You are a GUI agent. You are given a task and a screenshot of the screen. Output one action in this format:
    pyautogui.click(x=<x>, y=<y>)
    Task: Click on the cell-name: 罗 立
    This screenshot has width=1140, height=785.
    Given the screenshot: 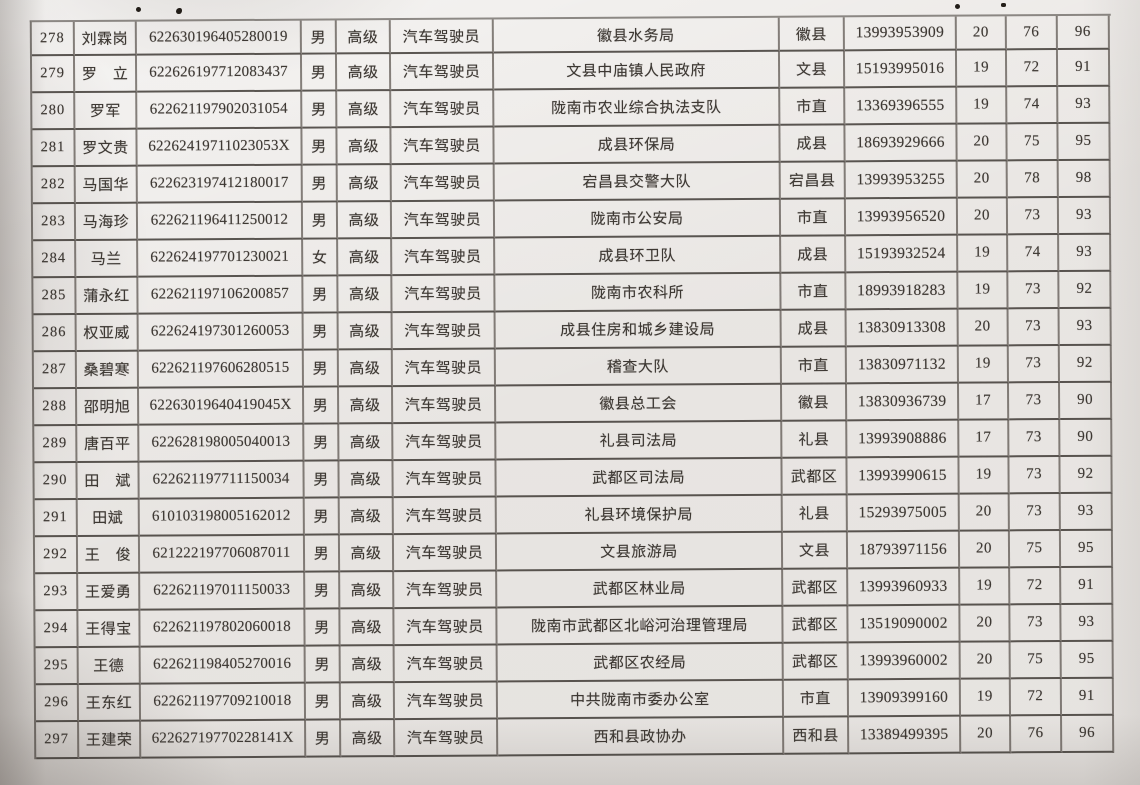 What is the action you would take?
    pyautogui.click(x=106, y=74)
    